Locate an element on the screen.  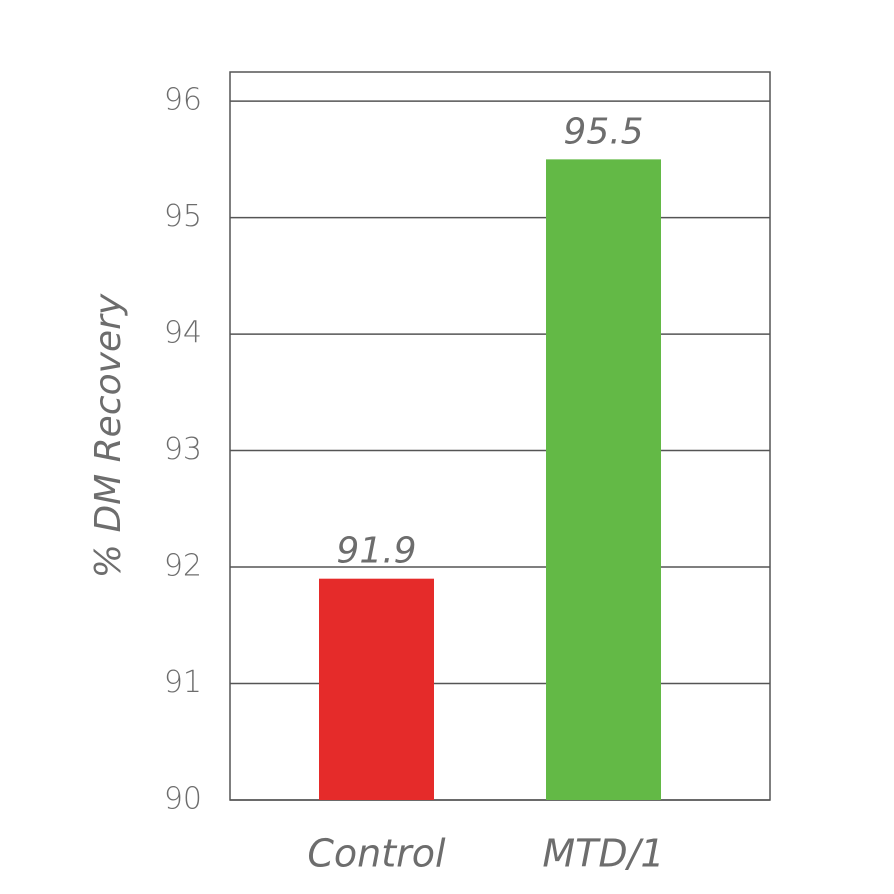
y-axis-title: % DM Recovery is located at coordinates (108, 435).